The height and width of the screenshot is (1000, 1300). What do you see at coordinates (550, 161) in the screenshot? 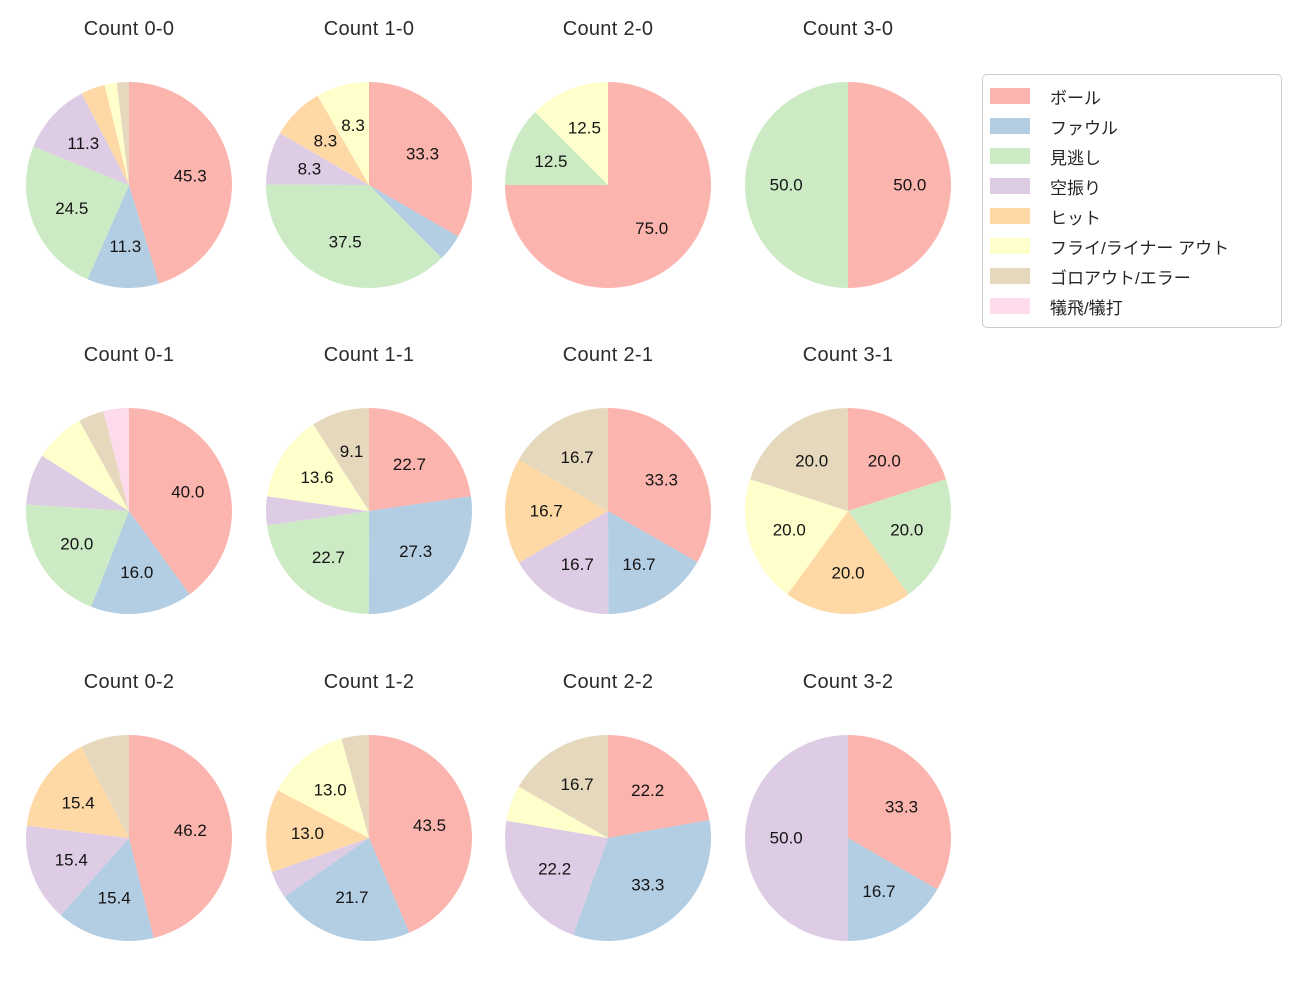
I see `pie-slice-pct-label: 12.5` at bounding box center [550, 161].